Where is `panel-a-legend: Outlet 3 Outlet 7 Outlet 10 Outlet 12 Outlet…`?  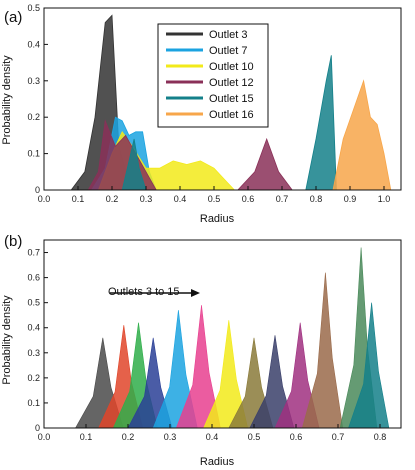
panel-a-legend: Outlet 3 Outlet 7 Outlet 10 Outlet 12 Outlet… is located at coordinates (213, 75).